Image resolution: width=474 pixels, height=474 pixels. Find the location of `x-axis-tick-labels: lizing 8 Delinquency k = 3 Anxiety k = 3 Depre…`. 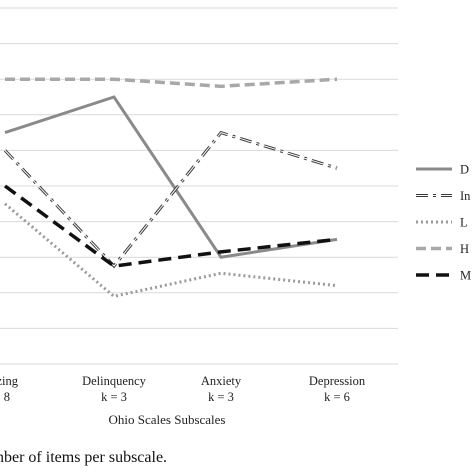

x-axis-tick-labels: lizing 8 Delinquency k = 3 Anxiety k = 3 Depre… is located at coordinates (183, 389).